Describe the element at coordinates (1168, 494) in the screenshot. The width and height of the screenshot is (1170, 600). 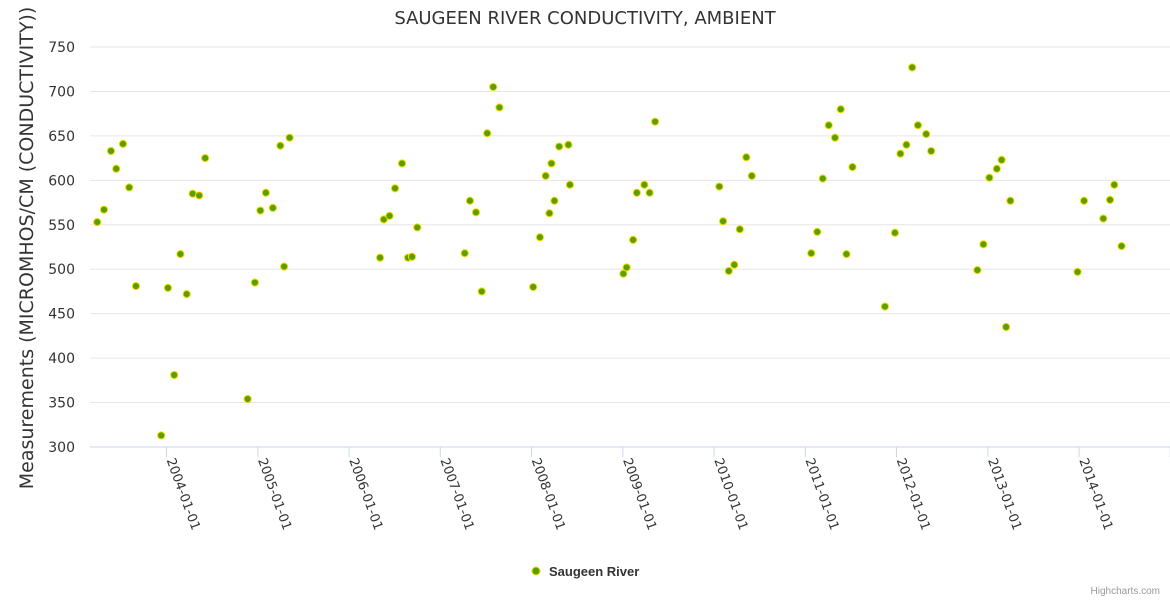
I see `x-tick-label: 2015-01-01` at that location.